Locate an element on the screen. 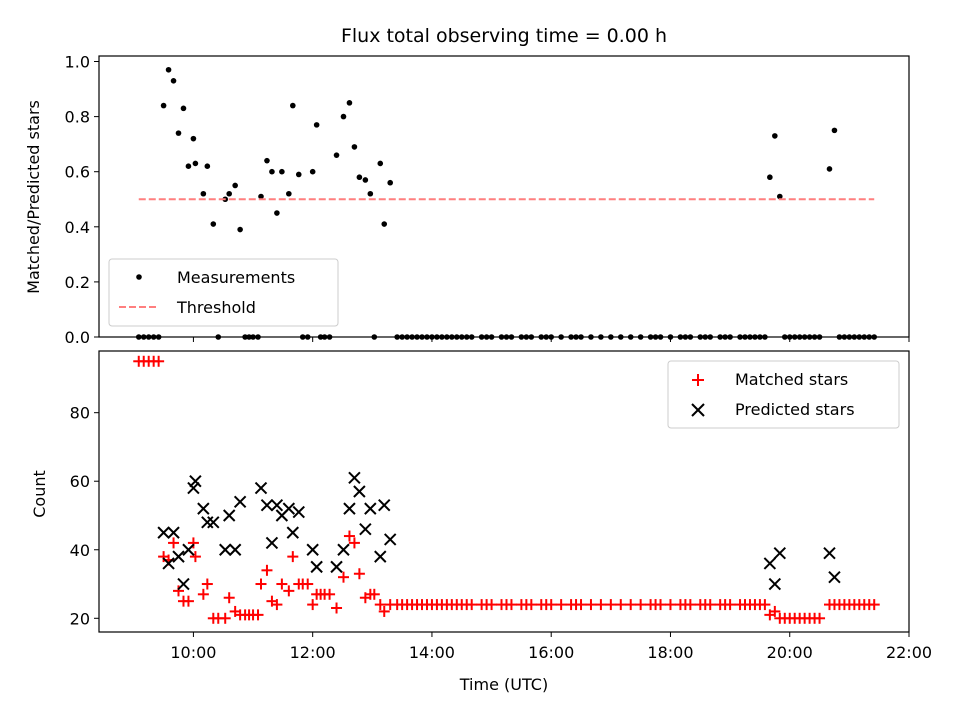  legend-matched-marker is located at coordinates (698, 380).